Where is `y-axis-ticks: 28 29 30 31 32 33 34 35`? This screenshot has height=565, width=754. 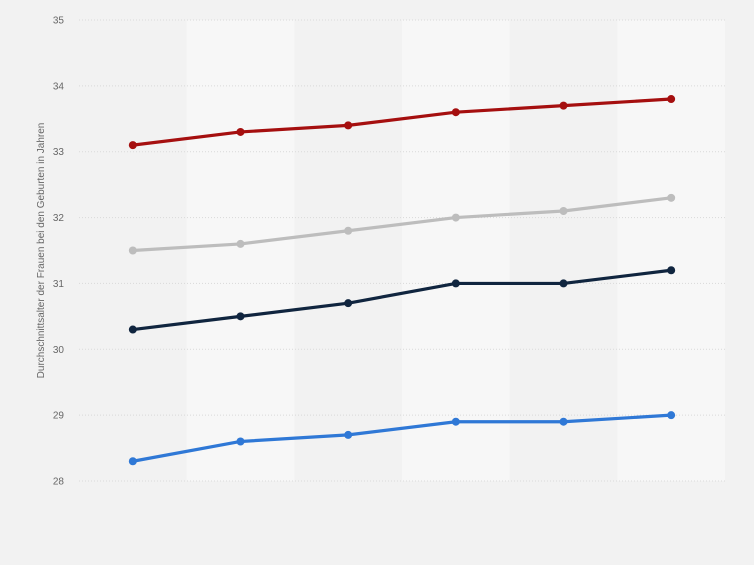 y-axis-ticks: 28 29 30 31 32 33 34 35 is located at coordinates (59, 252).